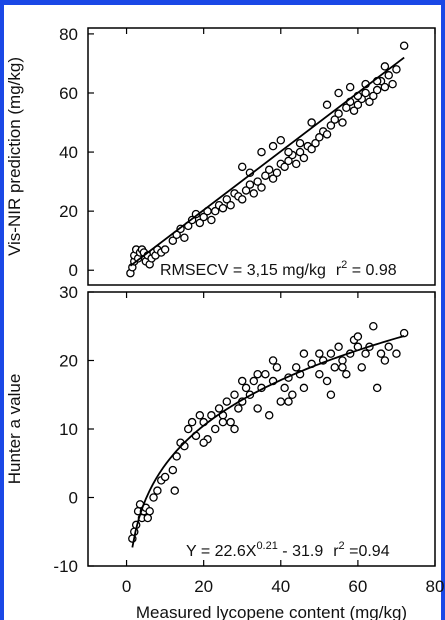 This screenshot has width=445, height=620. I want to click on y-axis-title: Hunter a value, so click(14, 429).